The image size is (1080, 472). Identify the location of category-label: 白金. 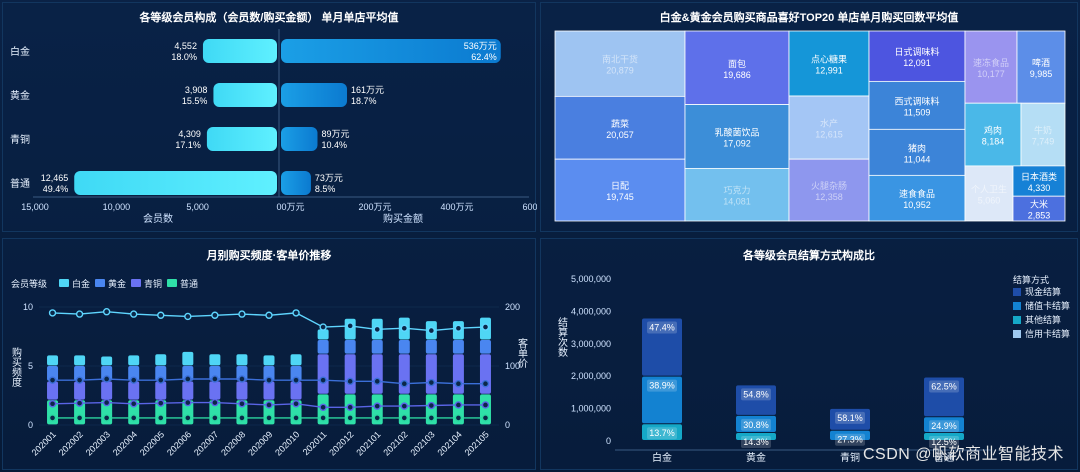
(20, 51).